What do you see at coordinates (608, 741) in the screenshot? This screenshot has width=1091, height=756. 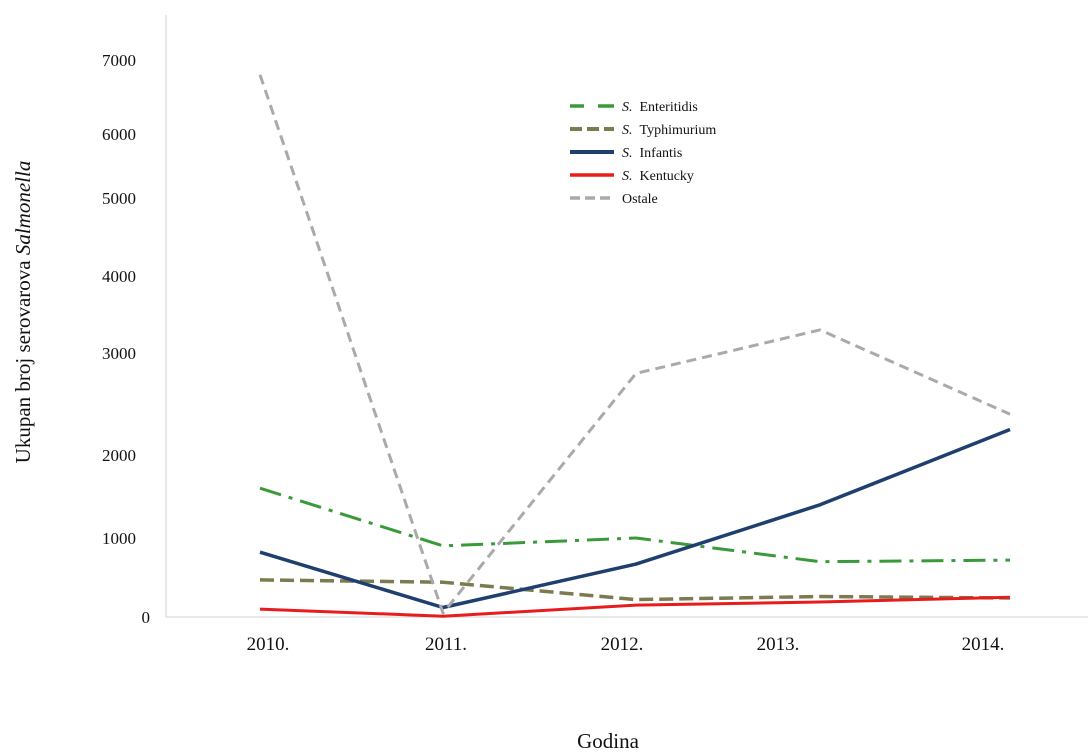 I see `x-axis-title: Godina` at bounding box center [608, 741].